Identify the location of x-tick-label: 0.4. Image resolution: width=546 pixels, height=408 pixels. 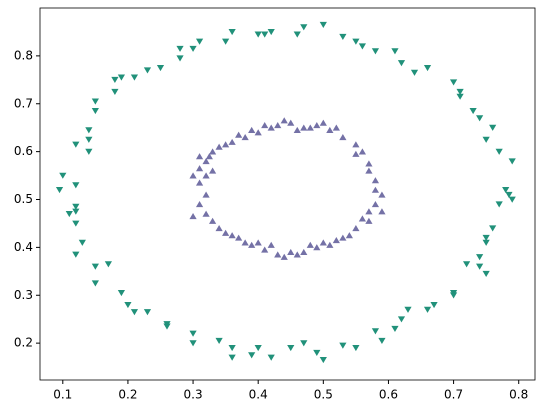
(258, 395).